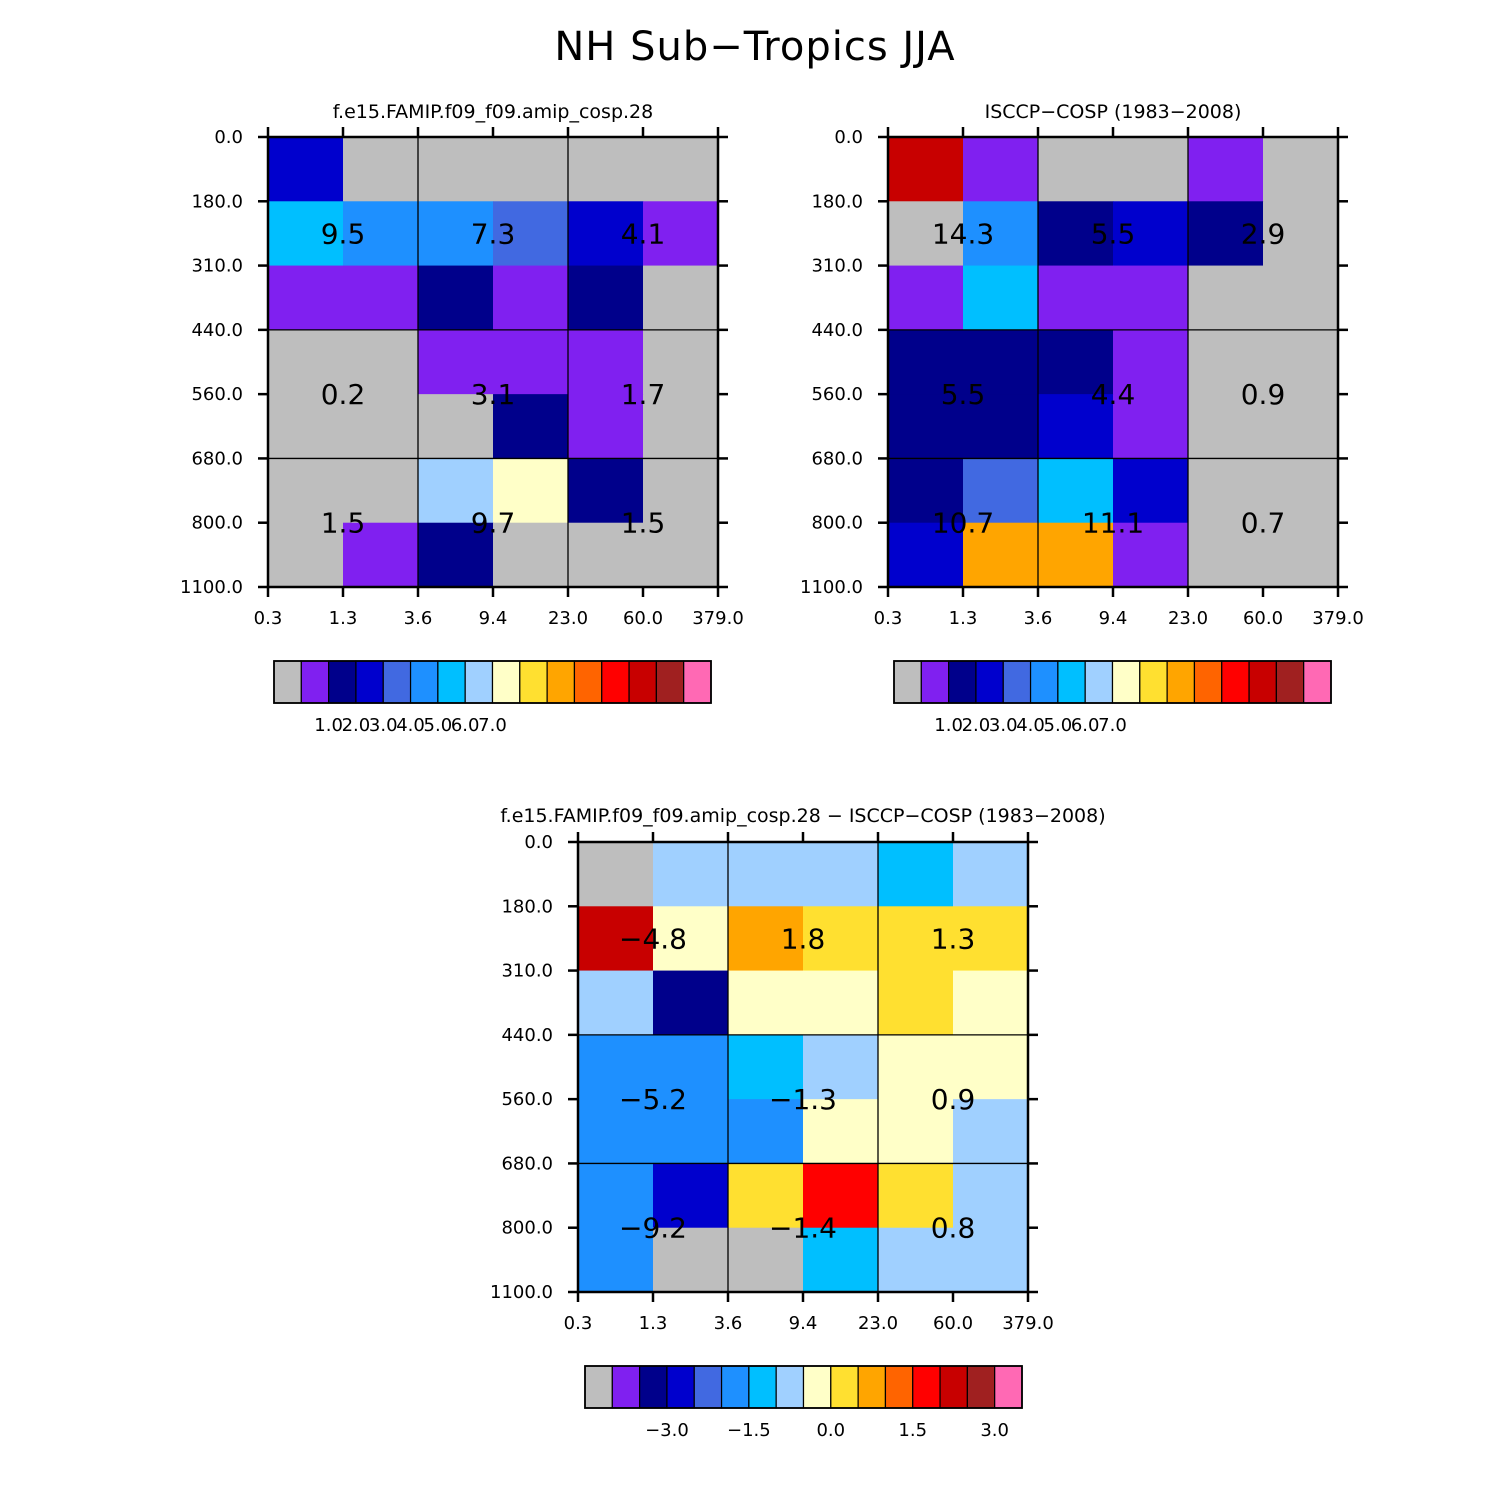 The image size is (1510, 1510). I want to click on box-value-label: −1.4, so click(803, 1228).